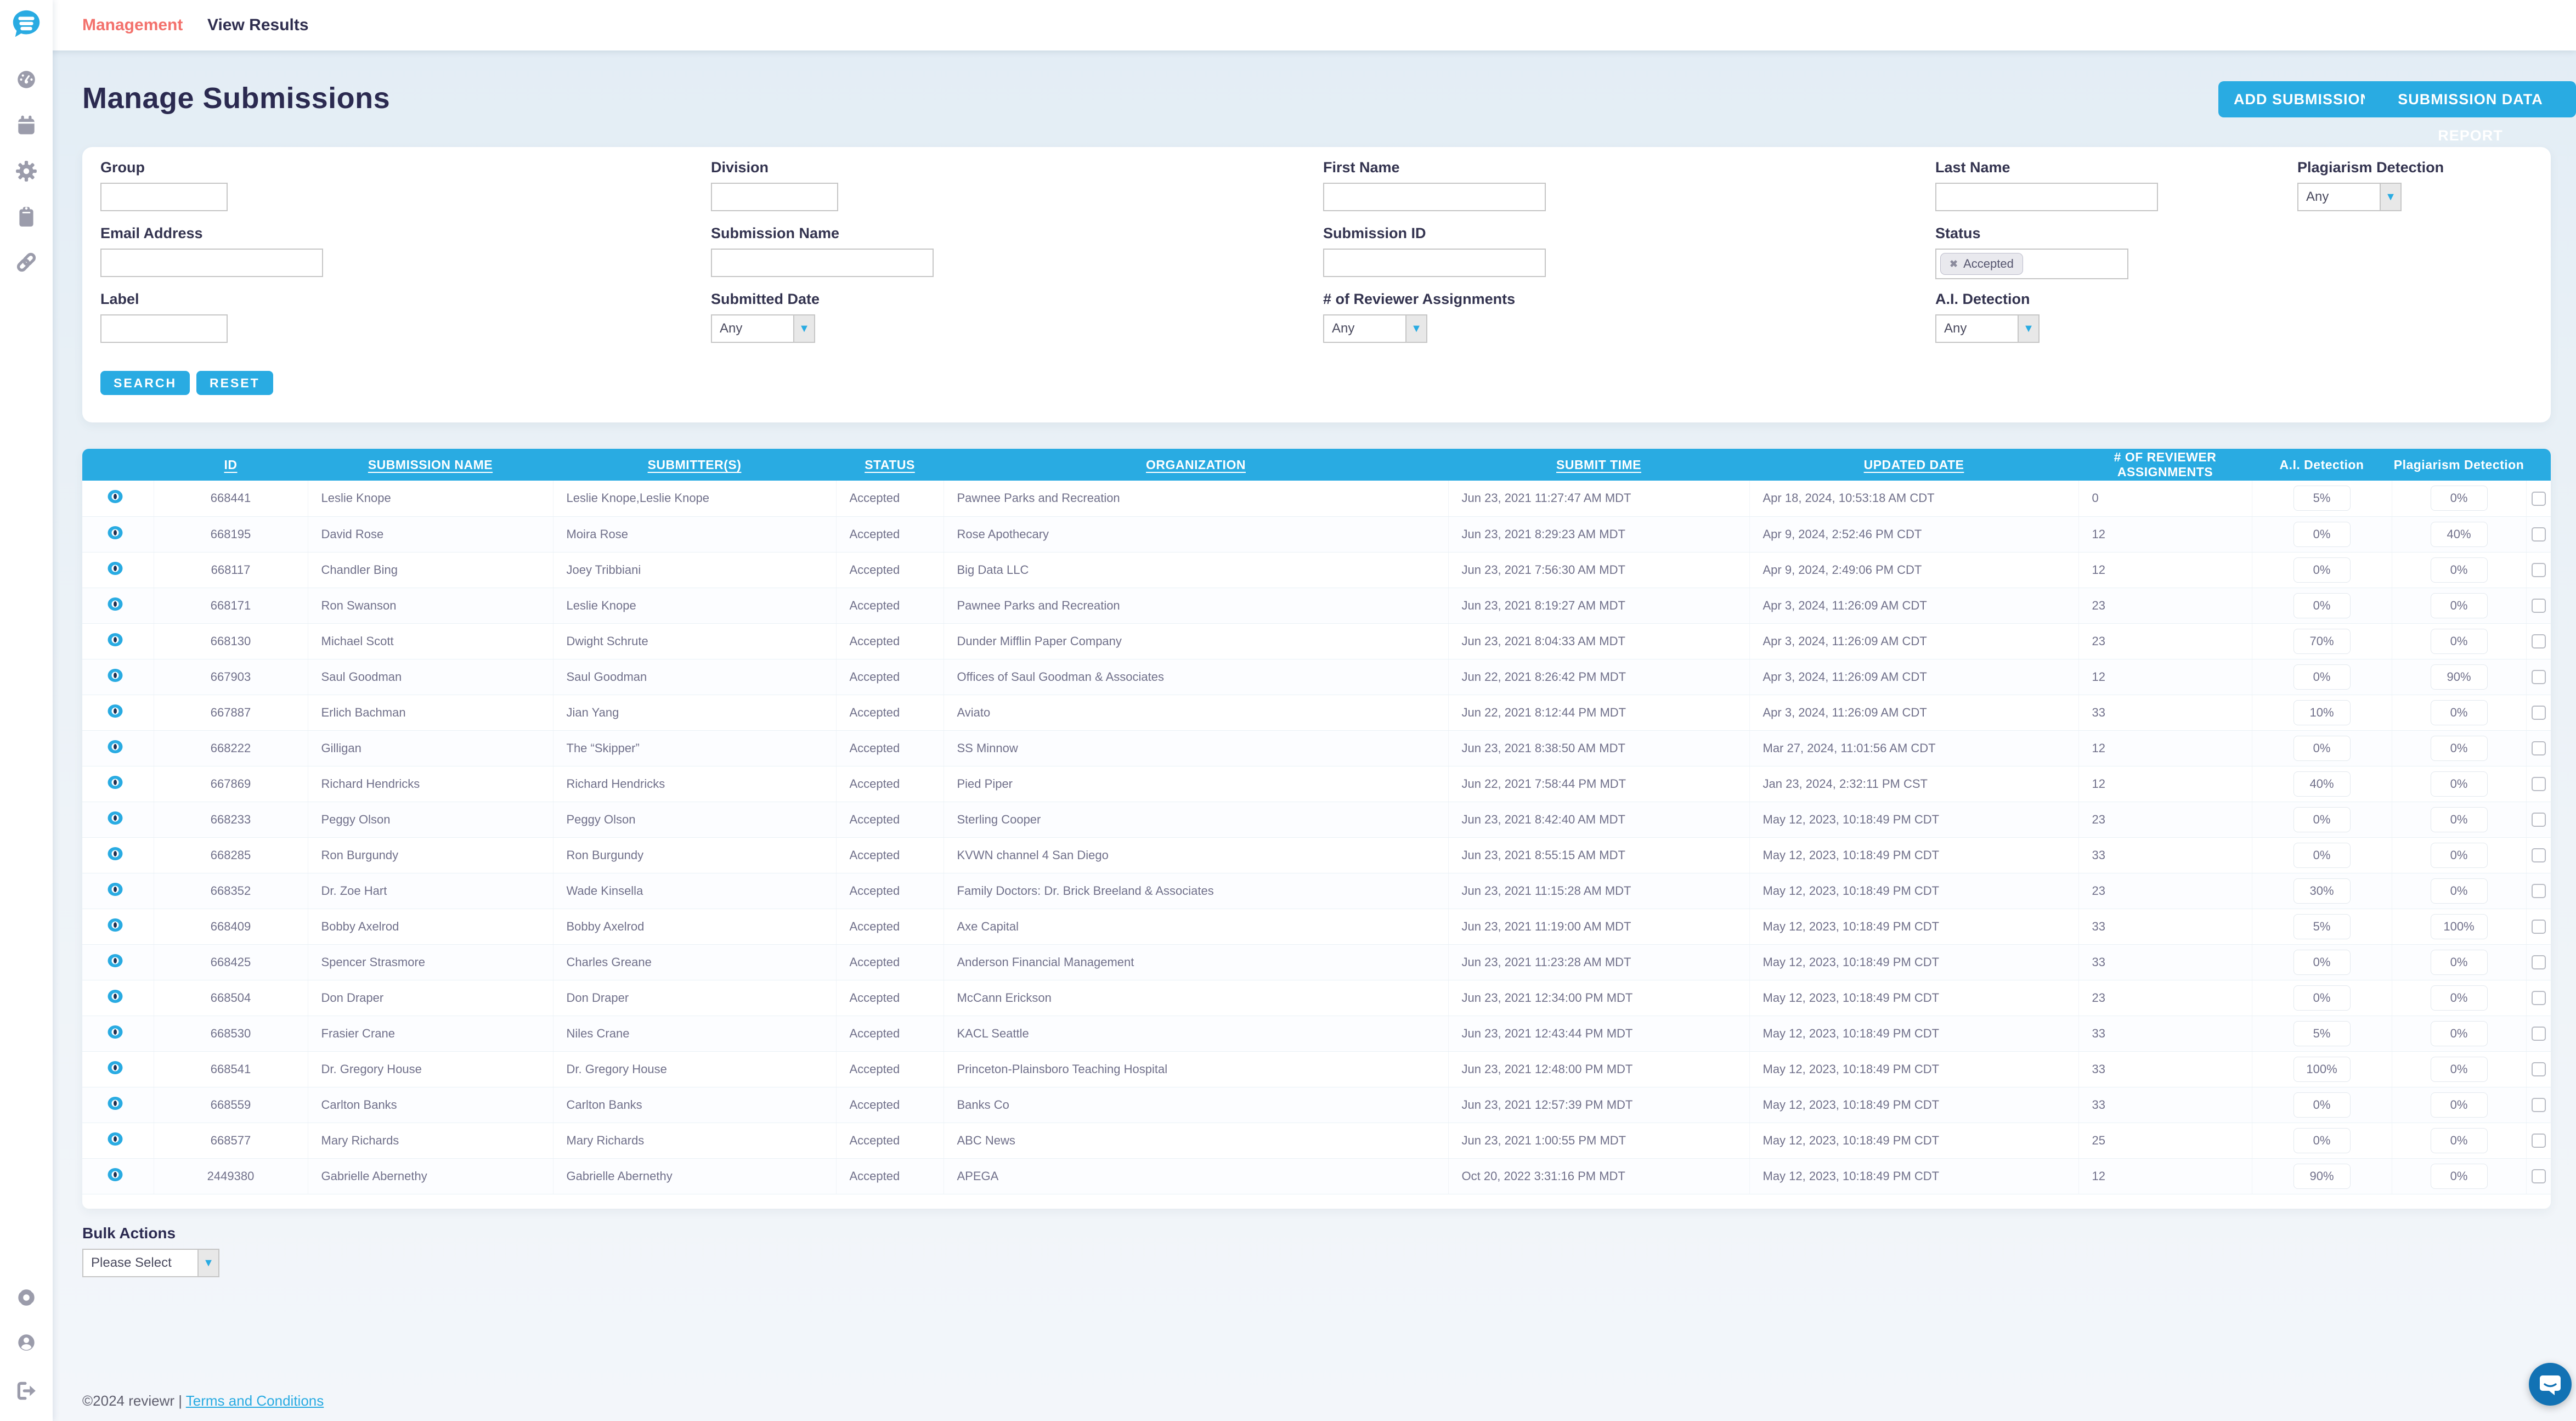 The image size is (2576, 1421). I want to click on cell-submitters: Saul Goodman, so click(695, 677).